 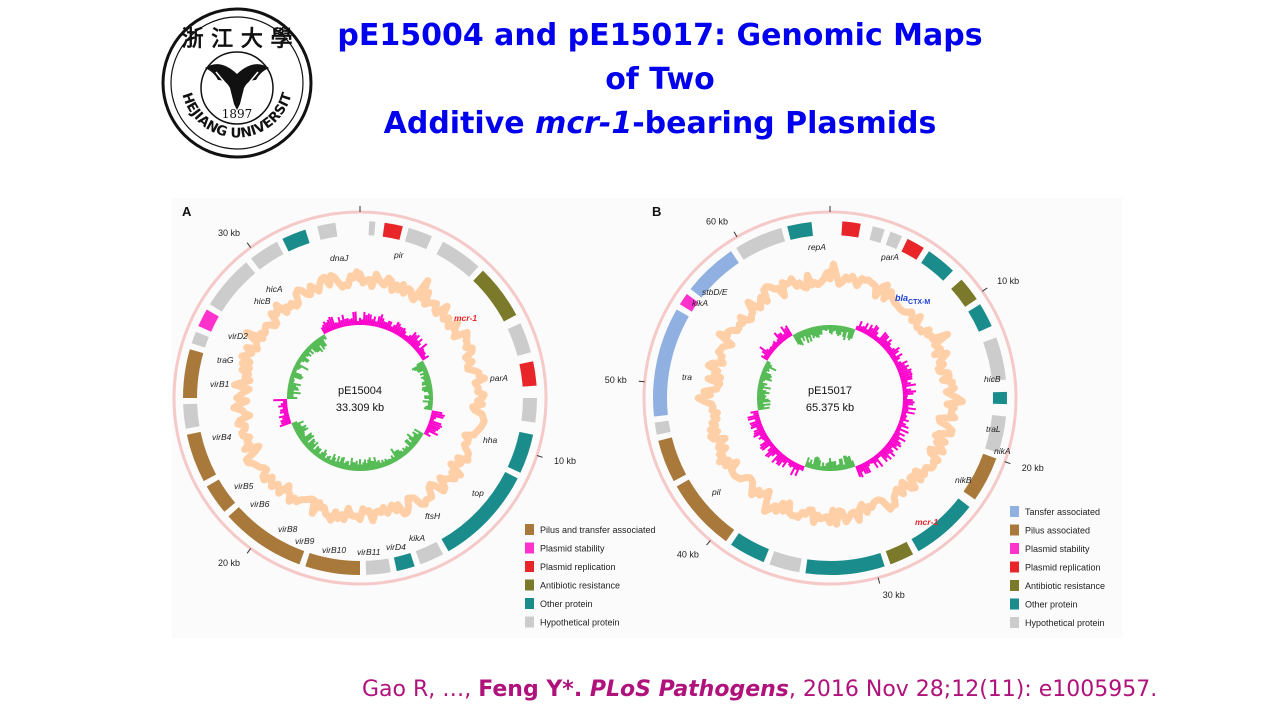 I want to click on gene-label: mcr-1, so click(x=926, y=522).